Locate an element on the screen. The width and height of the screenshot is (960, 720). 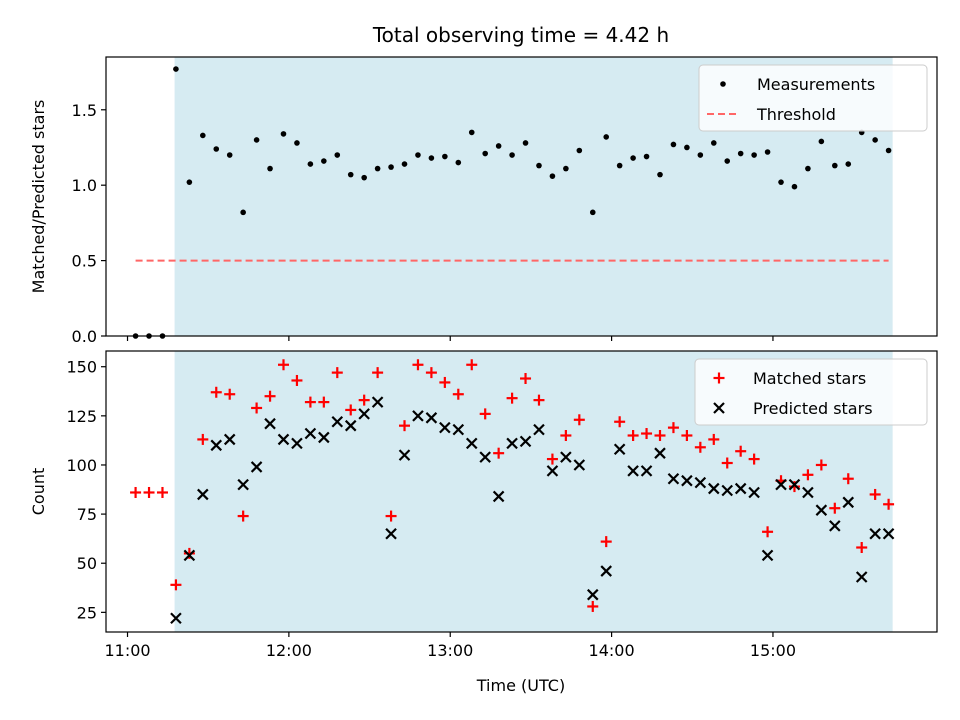
y-axis-label: Count is located at coordinates (38, 492).